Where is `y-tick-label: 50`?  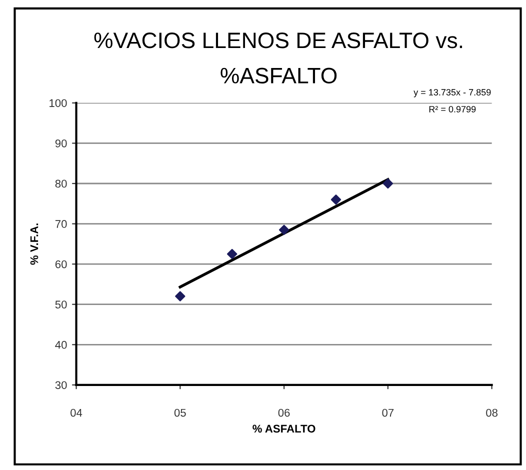
y-tick-label: 50 is located at coordinates (61, 304).